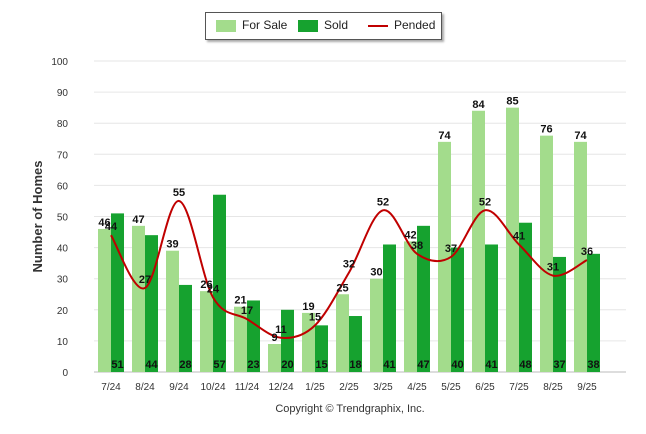  I want to click on data-label-sold: 38, so click(593, 365).